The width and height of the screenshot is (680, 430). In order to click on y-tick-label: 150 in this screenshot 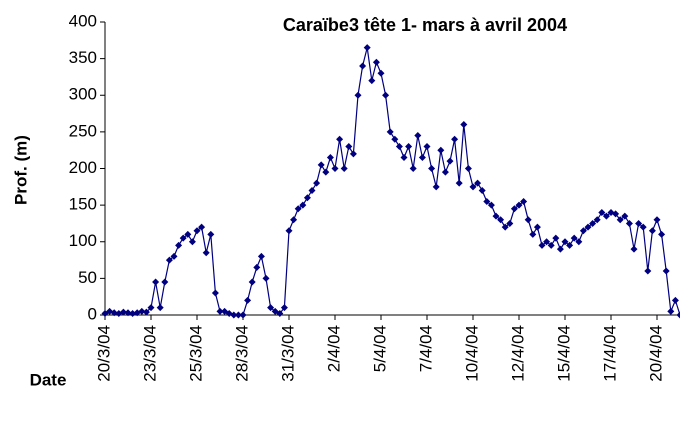, I will do `click(83, 204)`.